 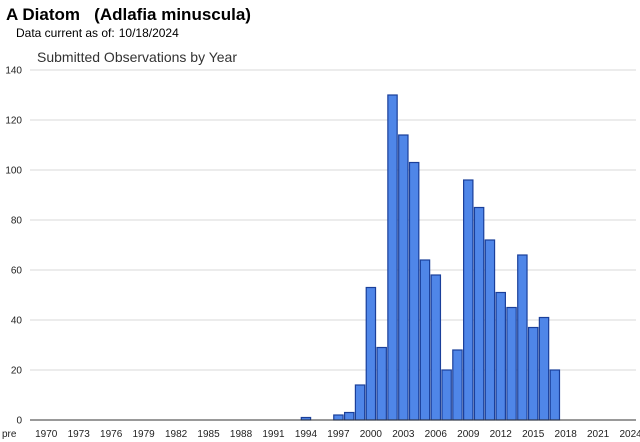 I want to click on x-tick-label: 1991, so click(x=273, y=434).